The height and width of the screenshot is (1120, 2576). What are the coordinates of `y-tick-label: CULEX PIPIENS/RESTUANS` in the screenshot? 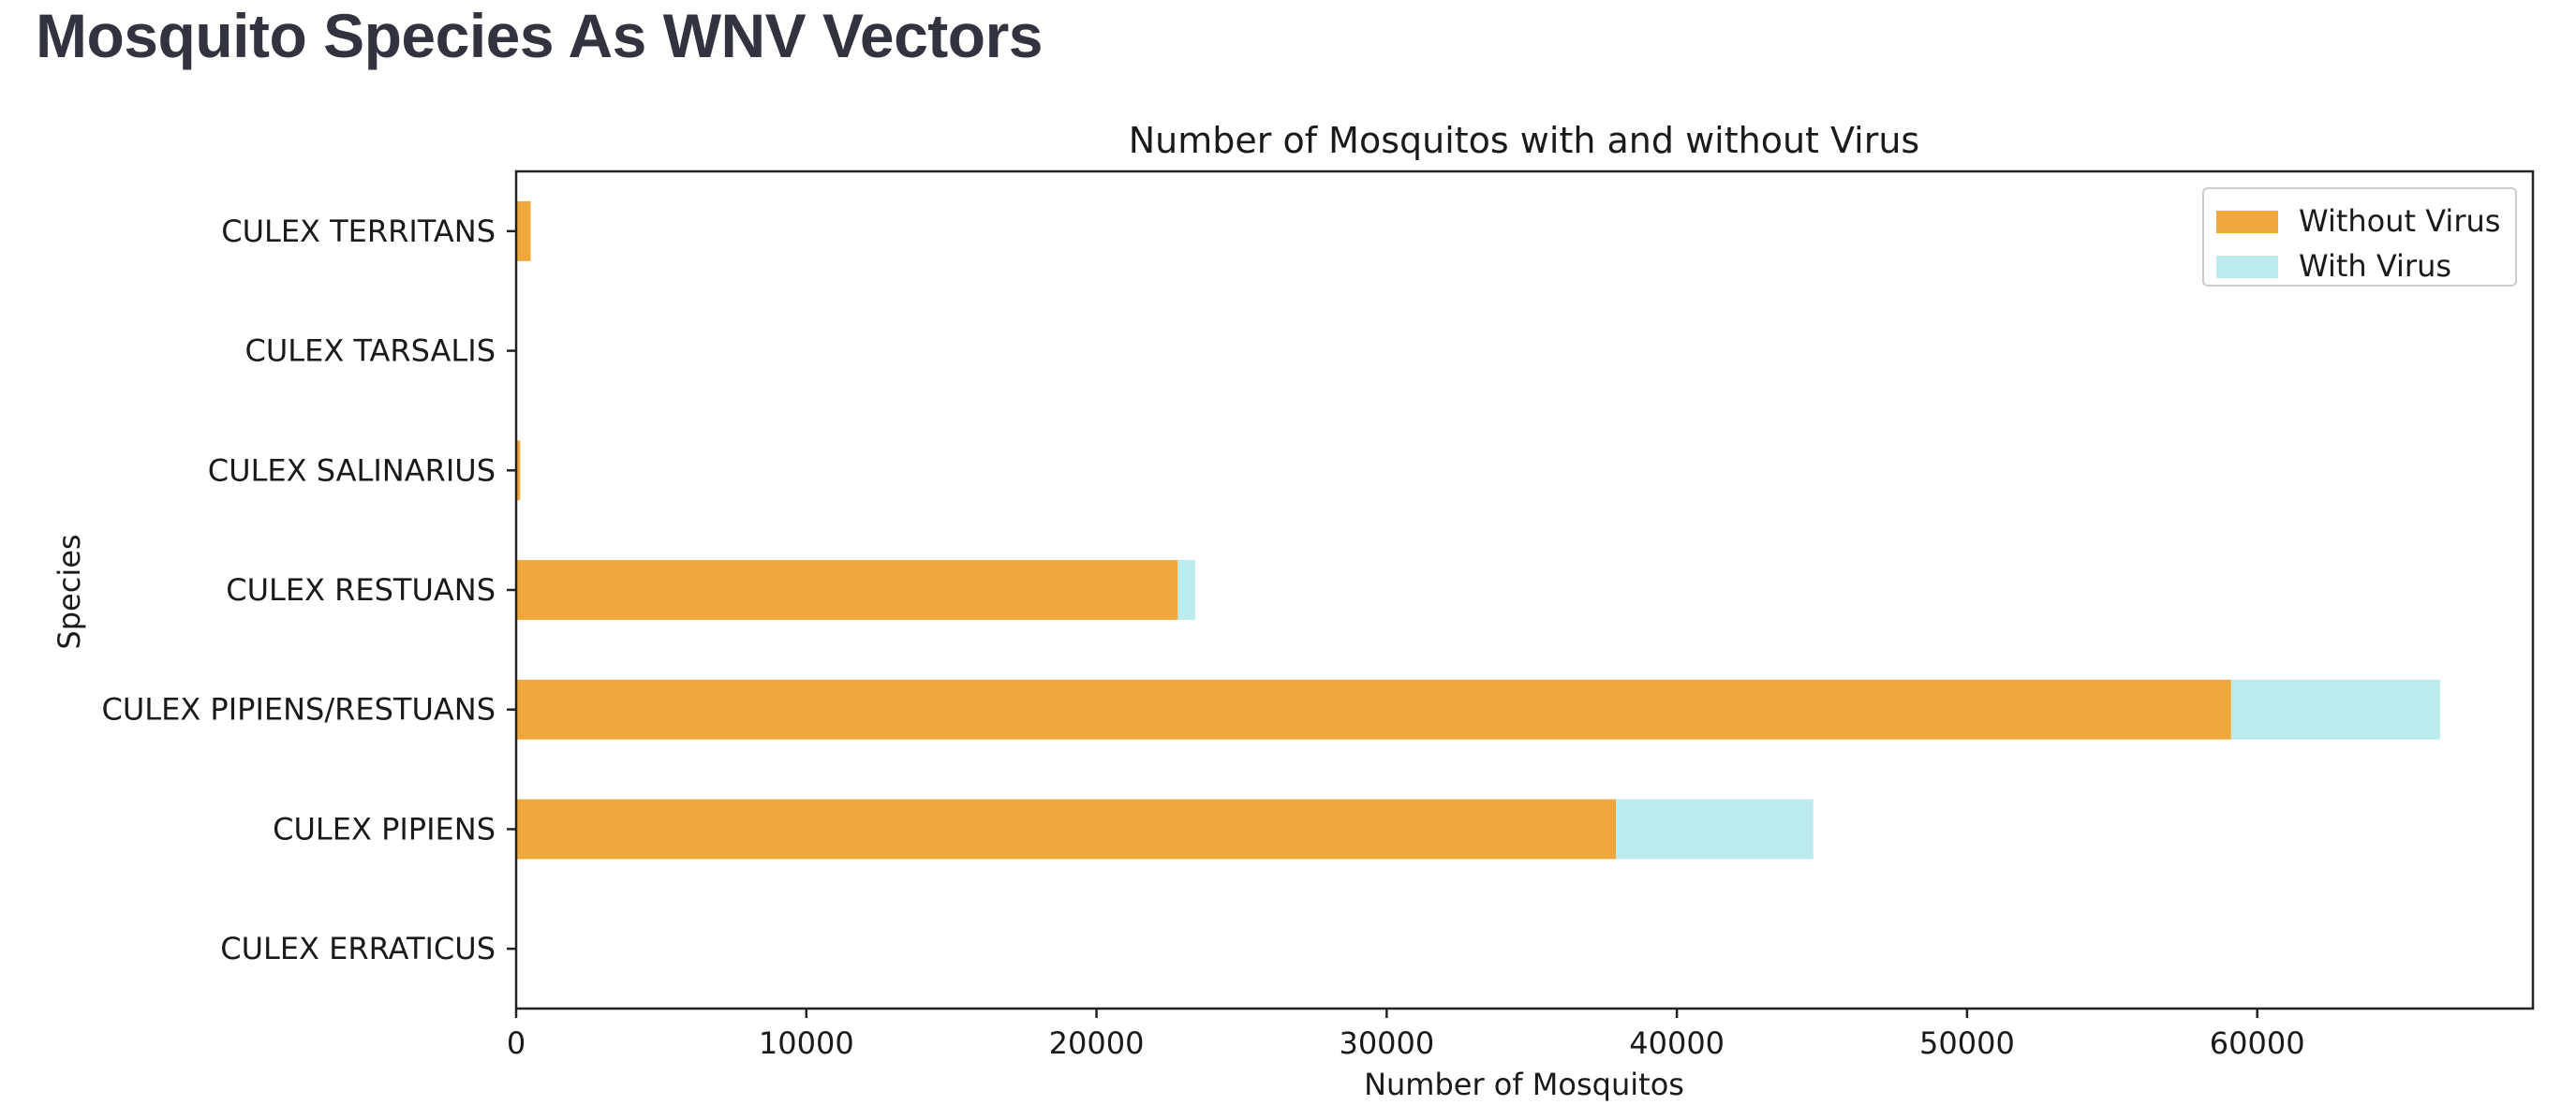 It's located at (299, 710).